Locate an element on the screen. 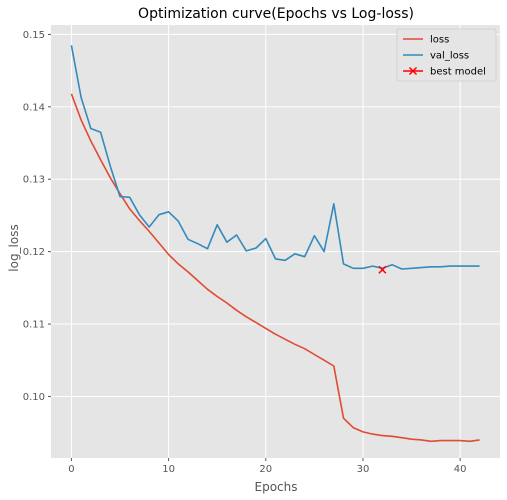 The width and height of the screenshot is (507, 500). y-tick-label: 0.15 is located at coordinates (34, 35).